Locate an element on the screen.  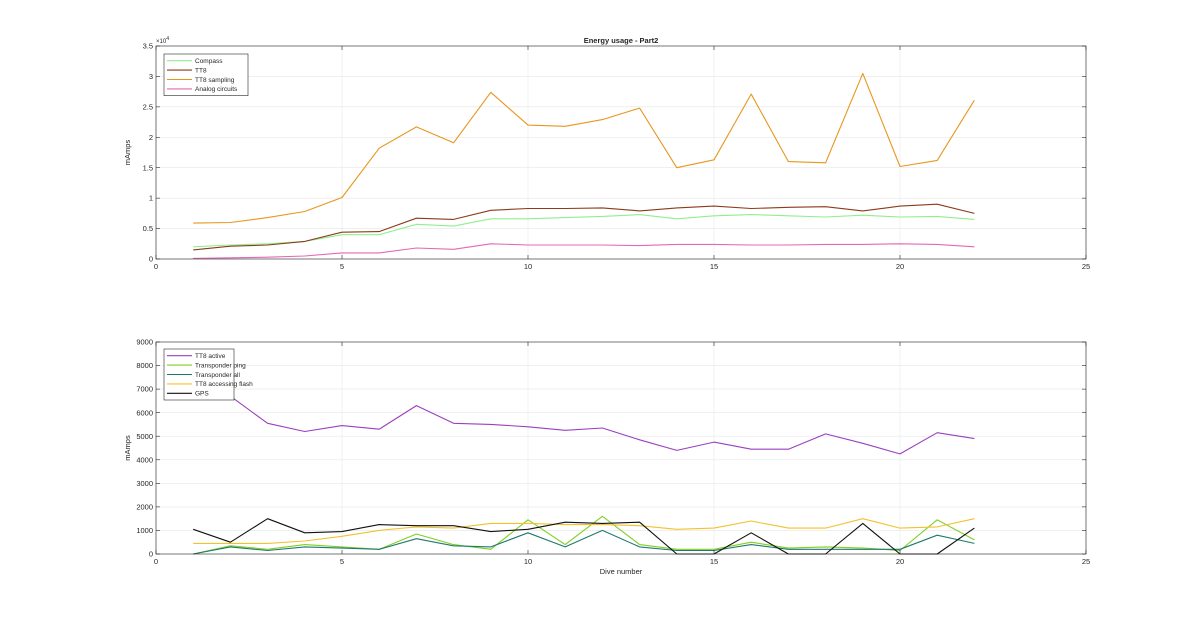
series-line-compass is located at coordinates (584, 231).